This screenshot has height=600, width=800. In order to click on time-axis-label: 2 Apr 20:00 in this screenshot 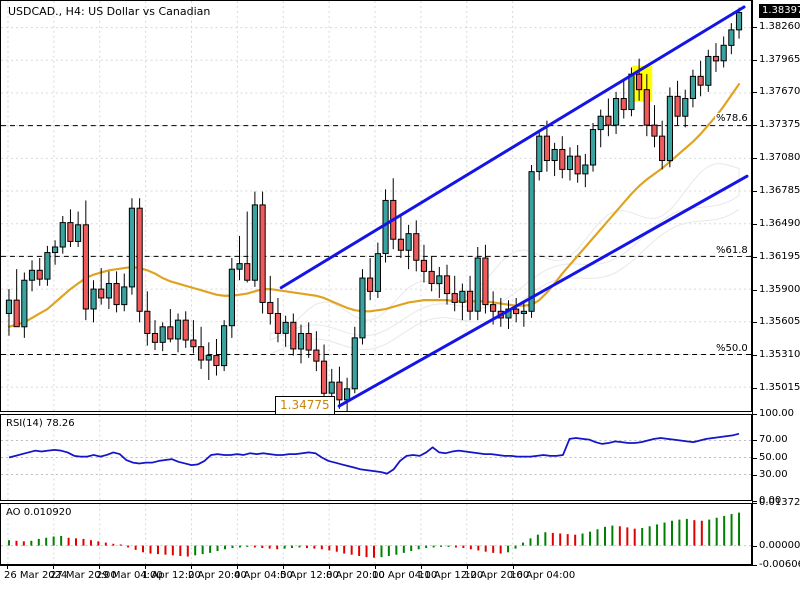, I will do `click(217, 575)`.